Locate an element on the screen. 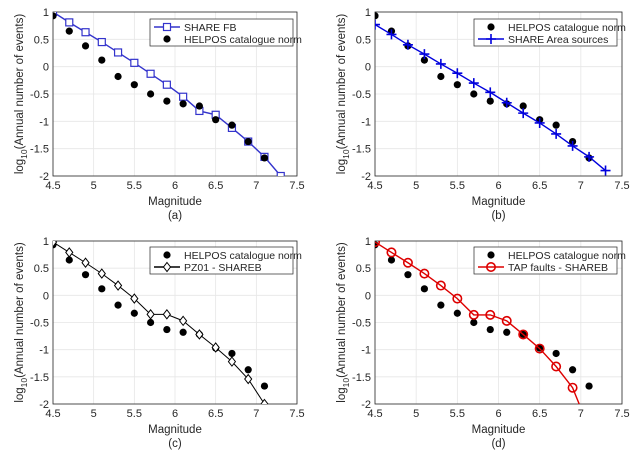 The image size is (639, 461). y-label-text: (Annual number of events) is located at coordinates (20, 82).